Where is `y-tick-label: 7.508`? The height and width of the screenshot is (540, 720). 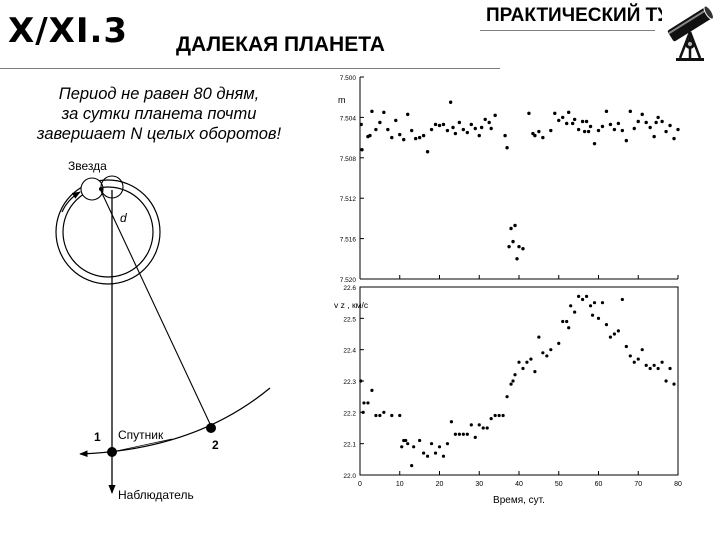 y-tick-label: 7.508 is located at coordinates (348, 159).